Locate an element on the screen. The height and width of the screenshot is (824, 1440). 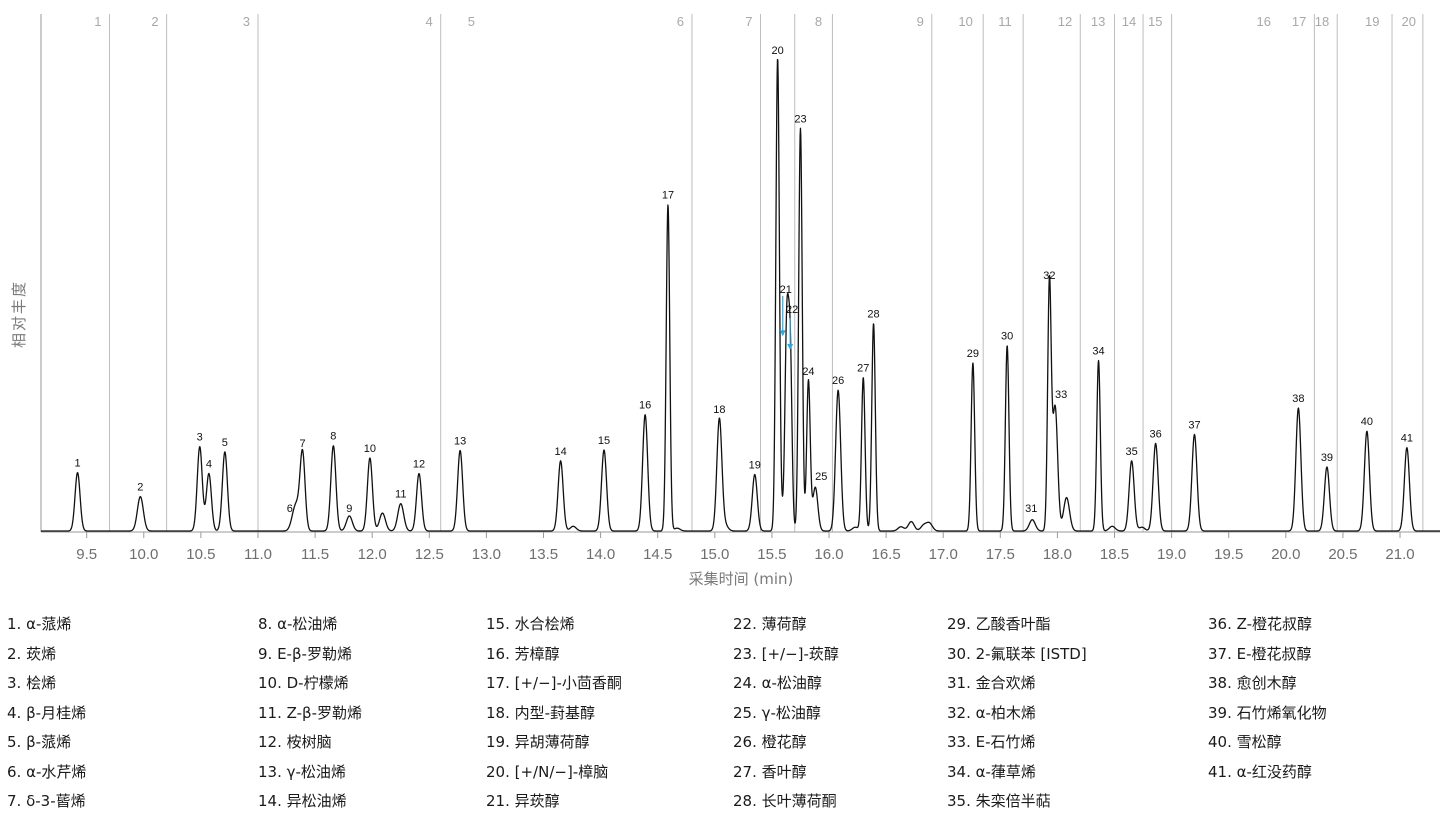
segment-label-16: 16 is located at coordinates (1264, 21).